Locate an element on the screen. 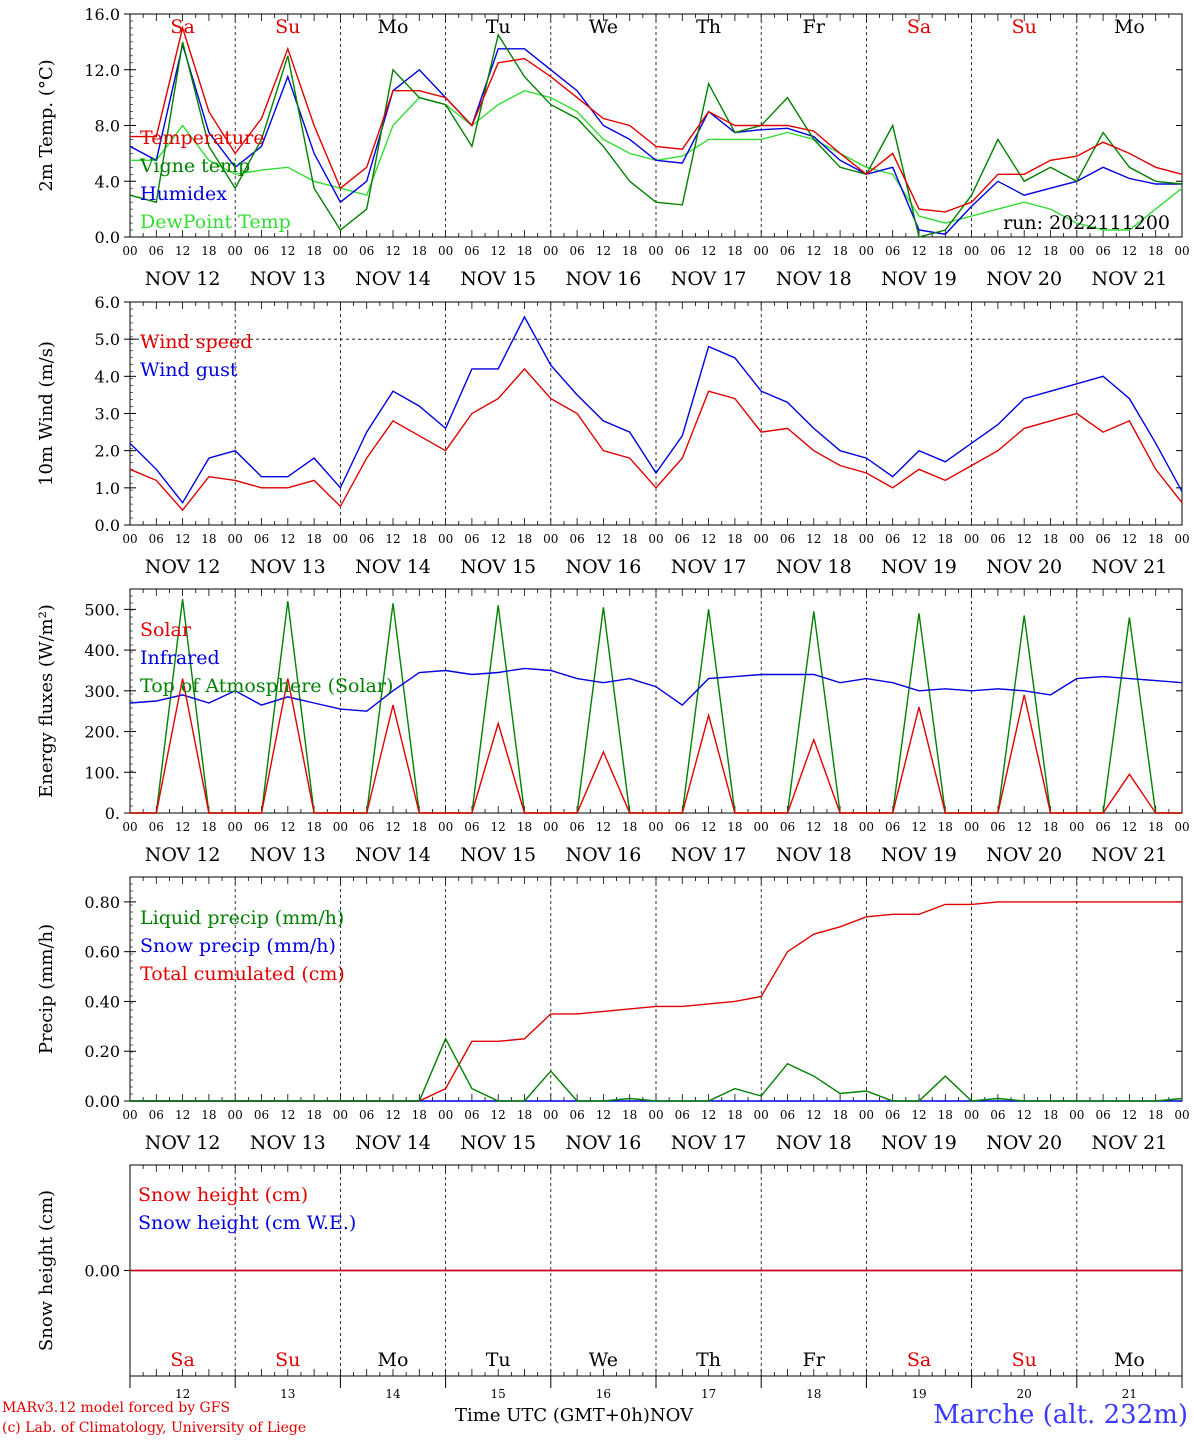 The height and width of the screenshot is (1440, 1194). y-tick-label: 0.0 is located at coordinates (107, 237).